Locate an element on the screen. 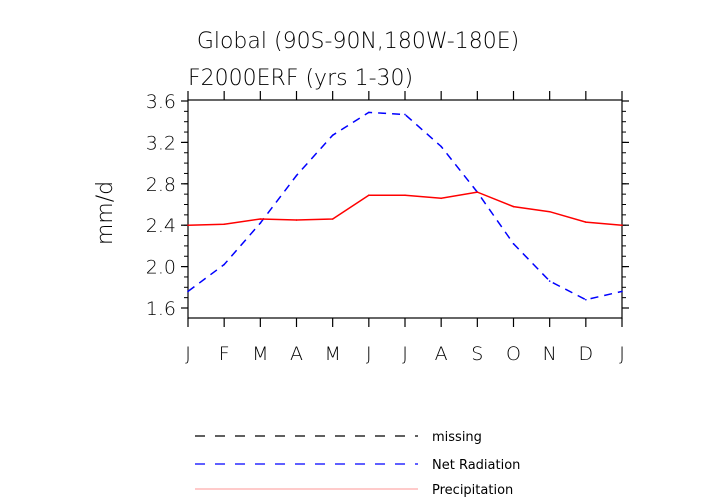 The width and height of the screenshot is (722, 497). legend-label: missing is located at coordinates (457, 437).